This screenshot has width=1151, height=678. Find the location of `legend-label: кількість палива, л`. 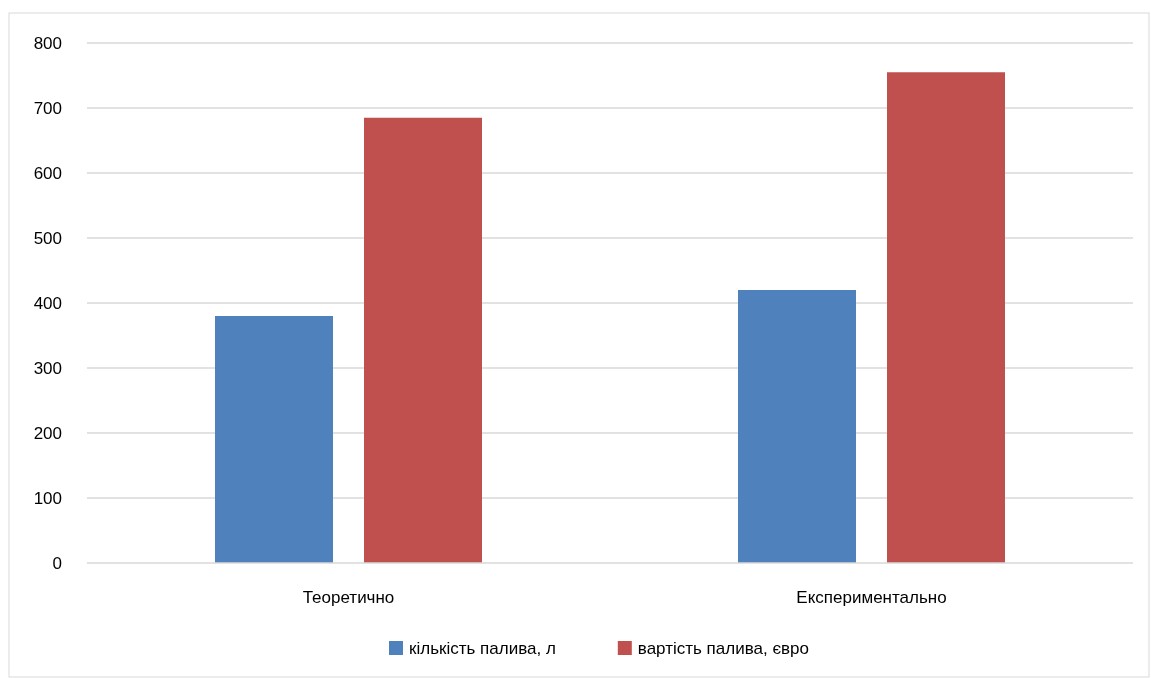

legend-label: кількість палива, л is located at coordinates (482, 648).